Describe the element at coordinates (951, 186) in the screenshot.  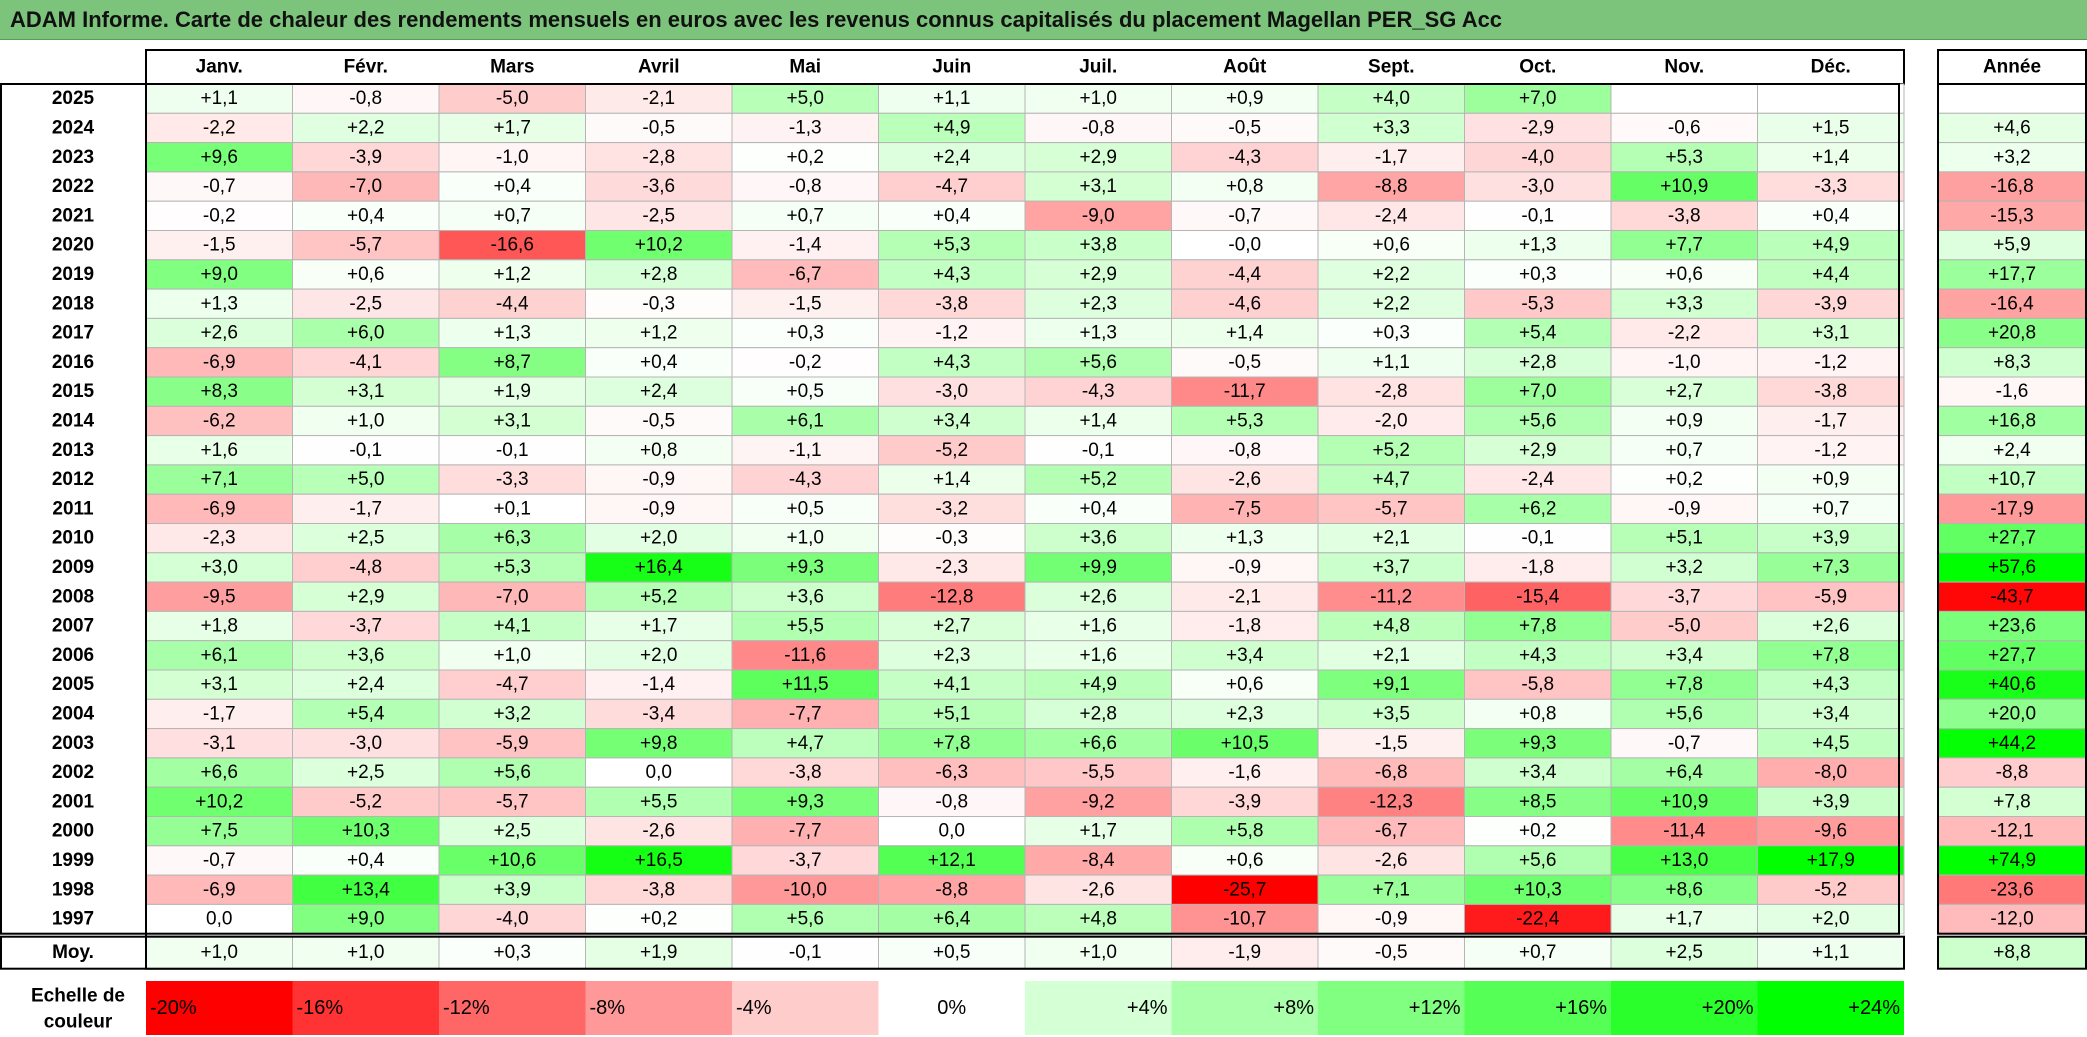
I see `cell-value: -4,7` at that location.